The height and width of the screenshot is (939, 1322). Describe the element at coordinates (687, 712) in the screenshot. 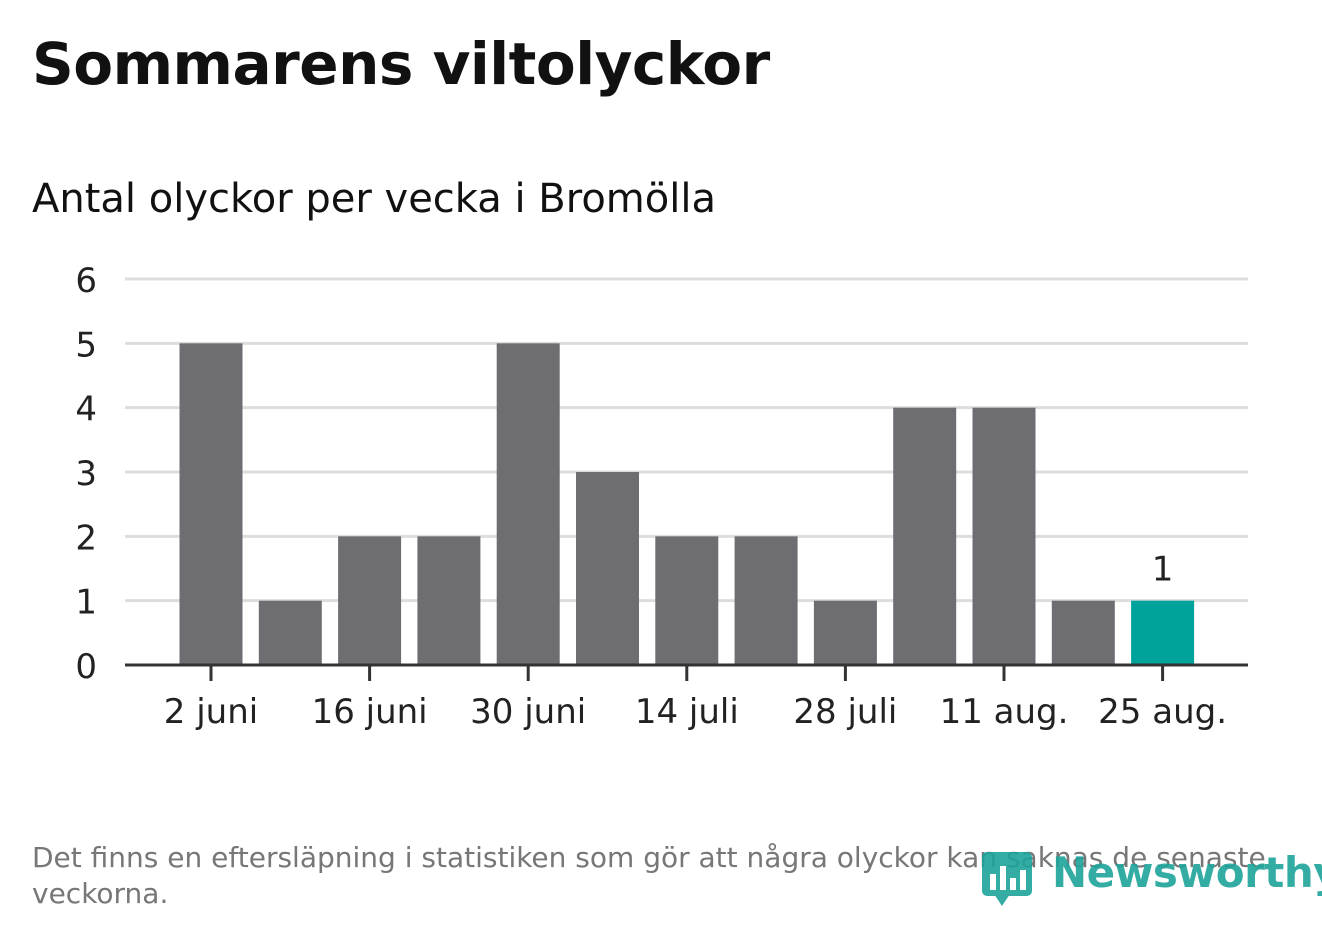

I see `x-tick-label: 14 juli` at that location.